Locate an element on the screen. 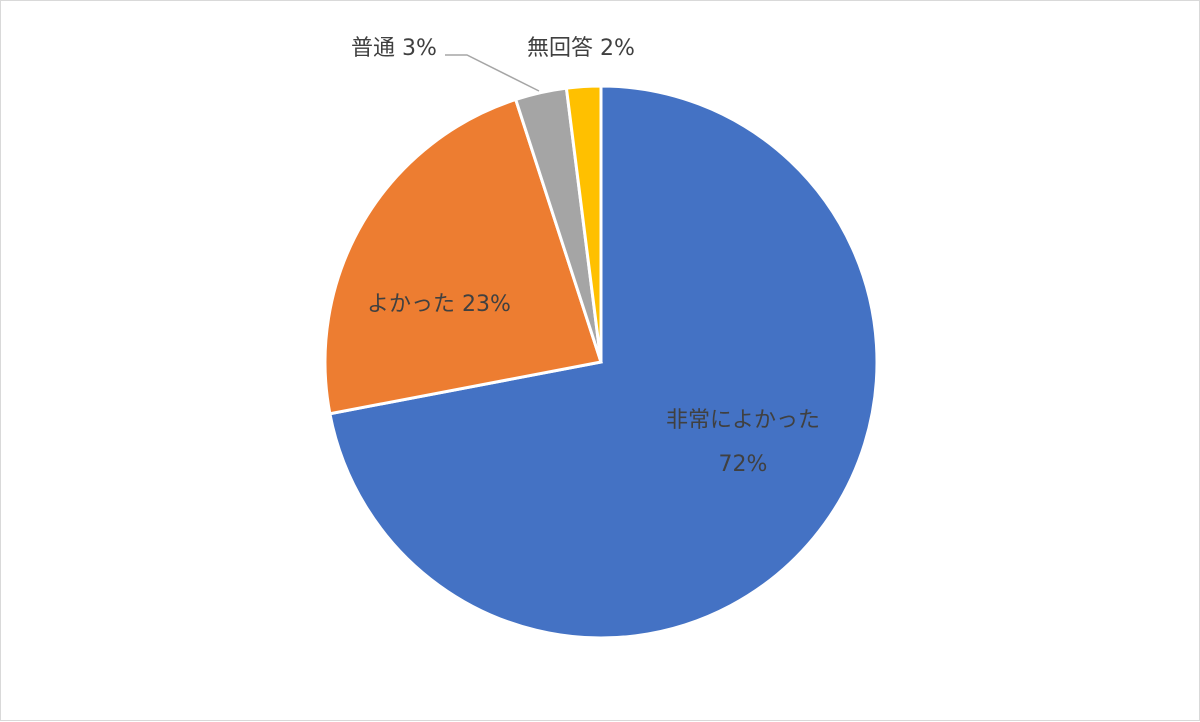 The height and width of the screenshot is (722, 1200). slice-data-label: 非常によかった 72% is located at coordinates (743, 442).